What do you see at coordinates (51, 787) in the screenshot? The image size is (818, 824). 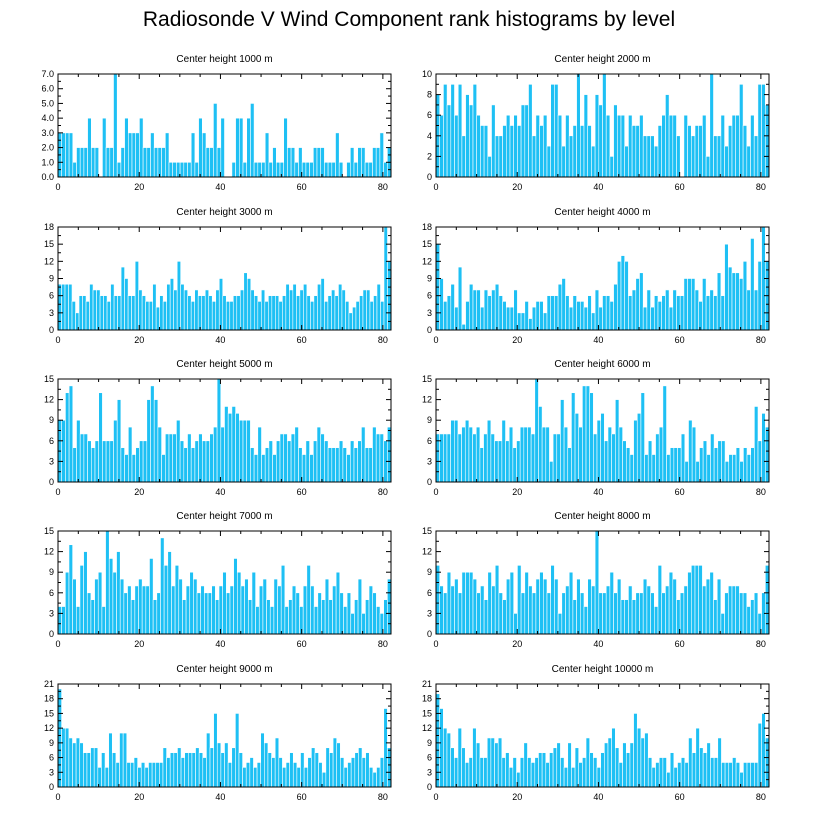 I see `y-tick-label: 0` at bounding box center [51, 787].